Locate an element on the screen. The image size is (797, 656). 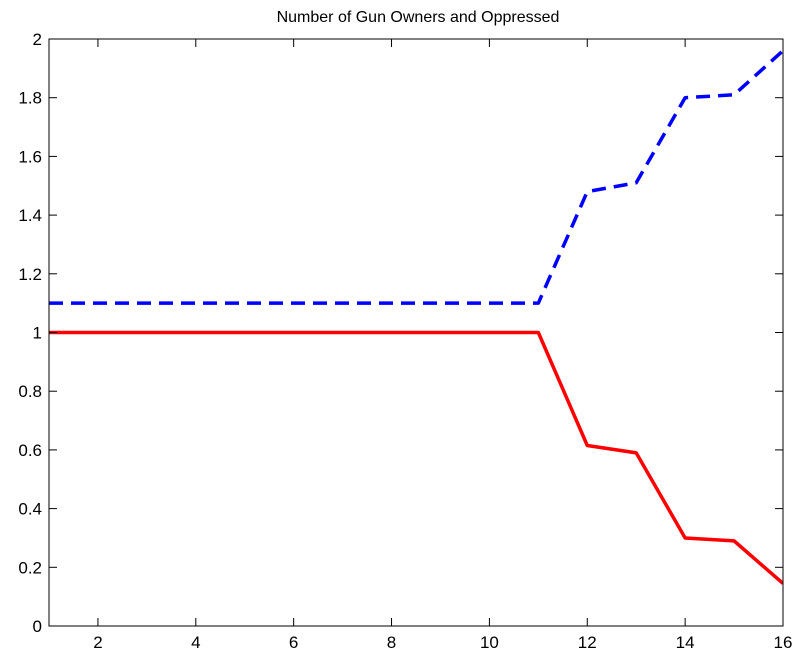
y-tick-label-1.8: 1.8 is located at coordinates (30, 98).